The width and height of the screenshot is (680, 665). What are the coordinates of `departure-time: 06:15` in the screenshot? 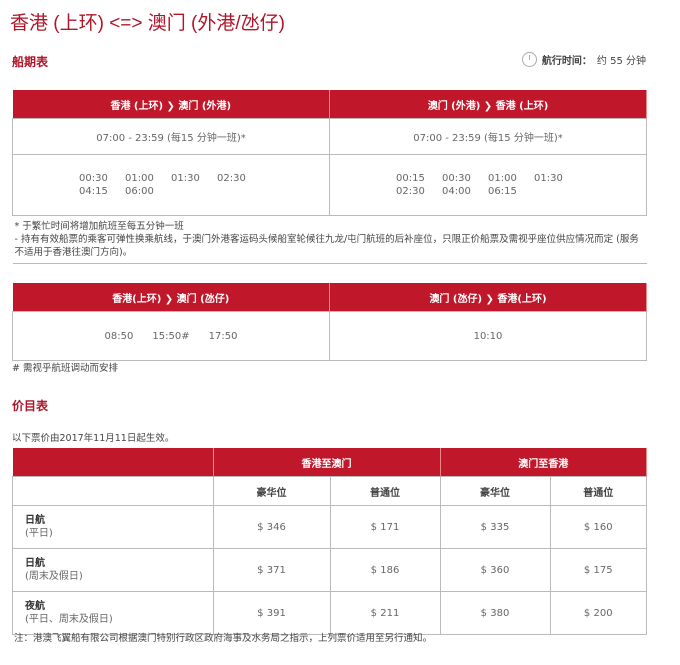 It's located at (502, 191).